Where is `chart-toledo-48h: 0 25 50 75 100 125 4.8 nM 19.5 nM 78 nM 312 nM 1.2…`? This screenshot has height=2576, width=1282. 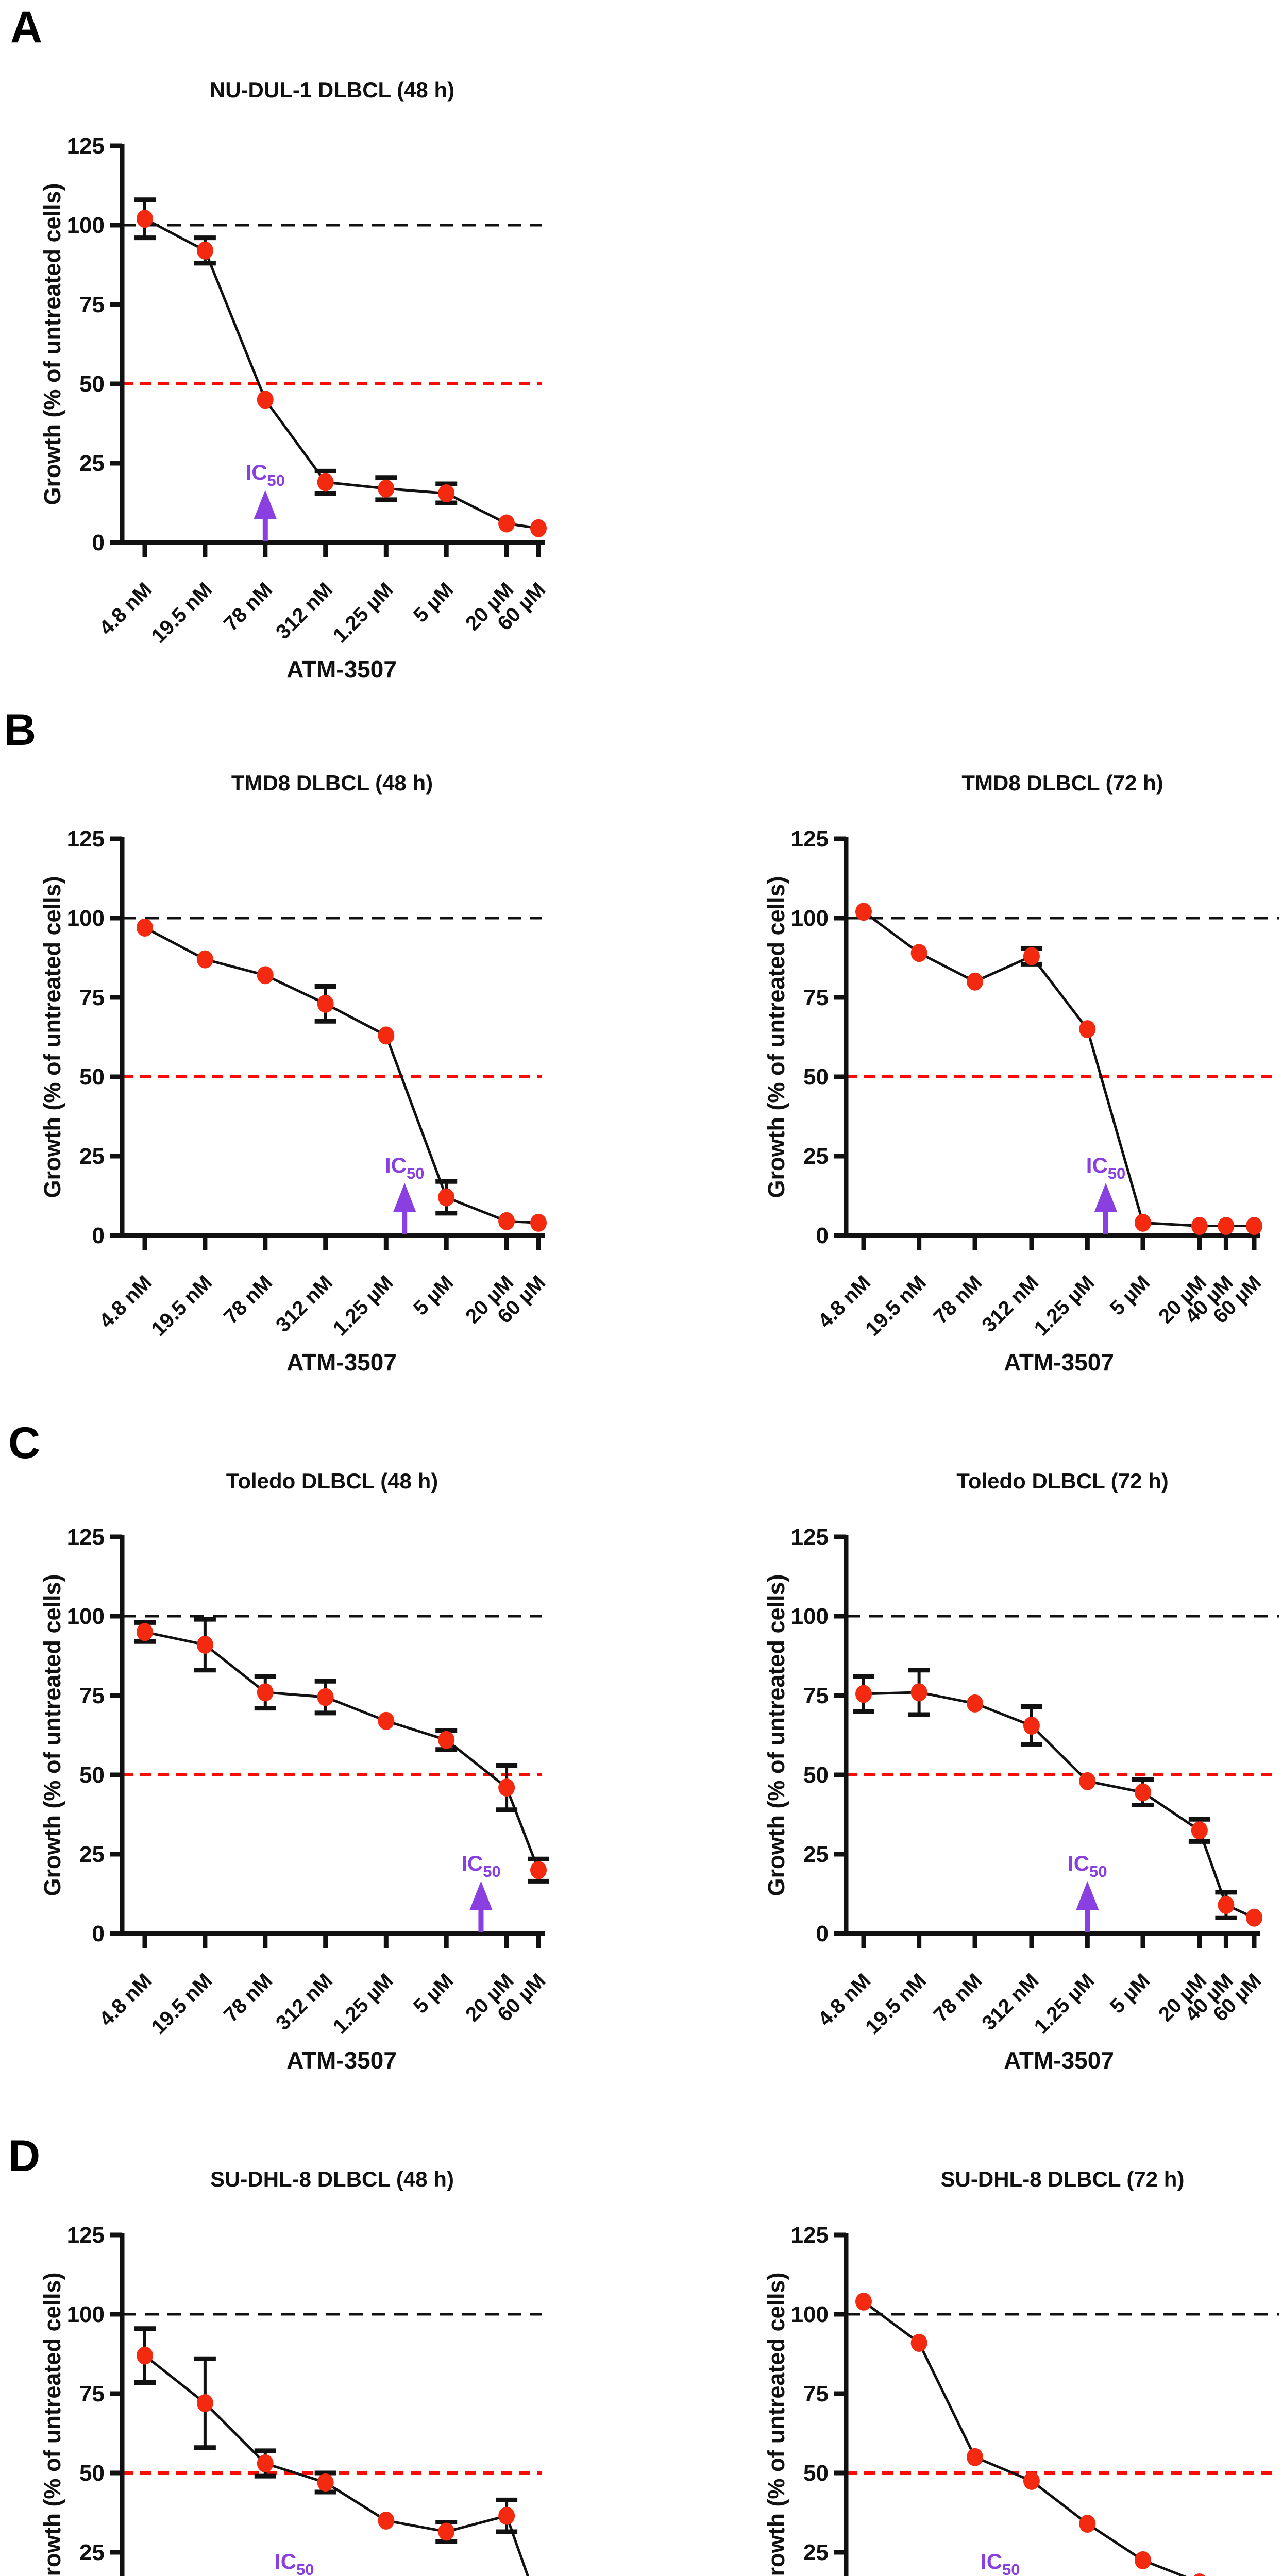 chart-toledo-48h: 0 25 50 75 100 125 4.8 nM 19.5 nM 78 nM 312 nM 1.2… is located at coordinates (320, 1768).